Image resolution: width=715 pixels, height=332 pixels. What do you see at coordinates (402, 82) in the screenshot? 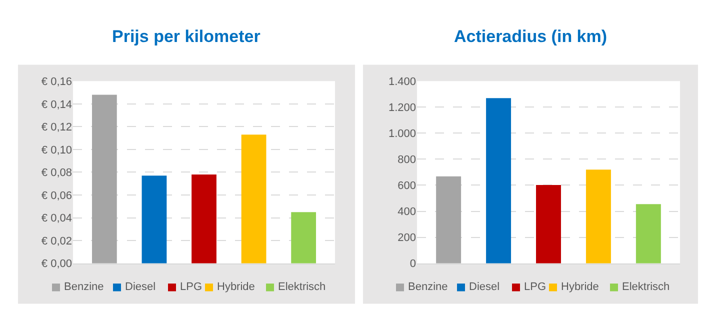
I see `y-tick-label: 1.400` at bounding box center [402, 82].